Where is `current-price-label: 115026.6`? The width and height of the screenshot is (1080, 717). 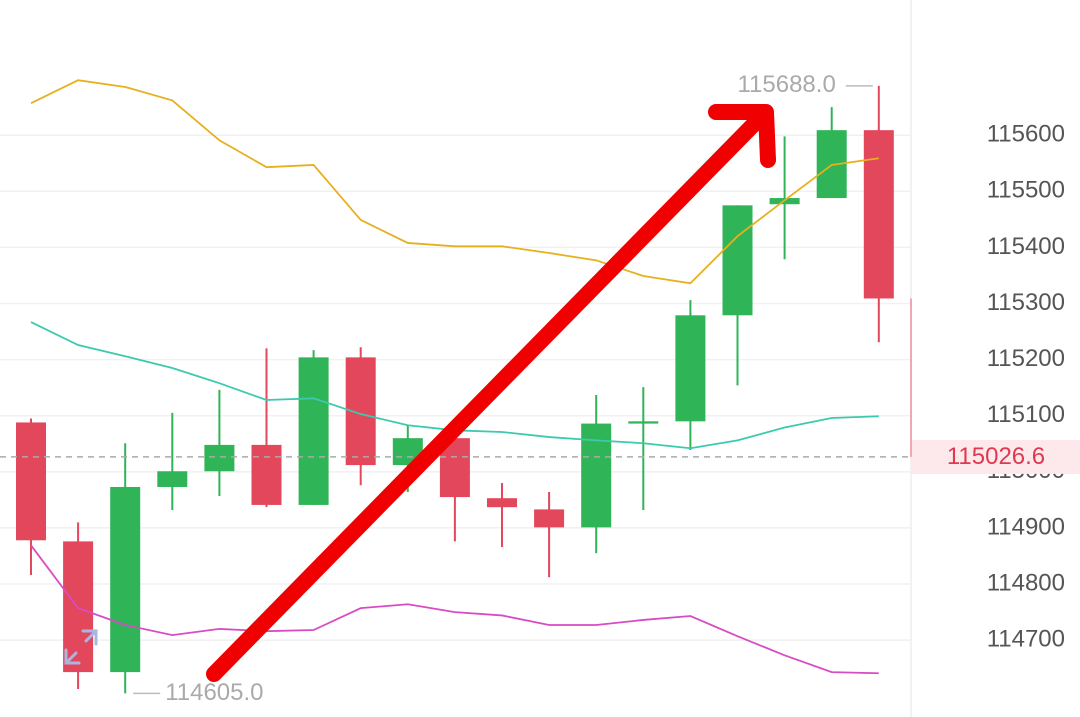
current-price-label: 115026.6 is located at coordinates (996, 456).